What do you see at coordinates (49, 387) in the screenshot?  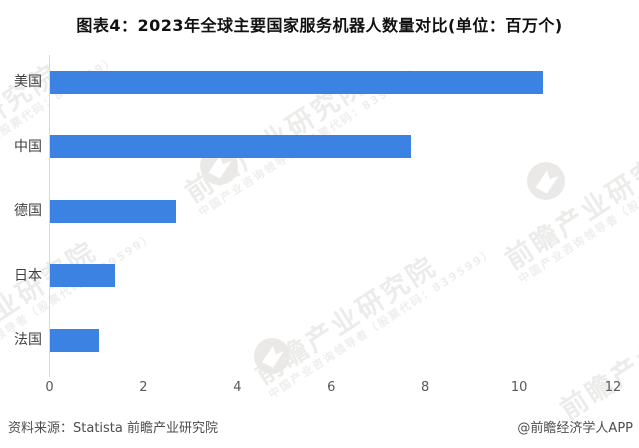 I see `x-tick-label-0: 0` at bounding box center [49, 387].